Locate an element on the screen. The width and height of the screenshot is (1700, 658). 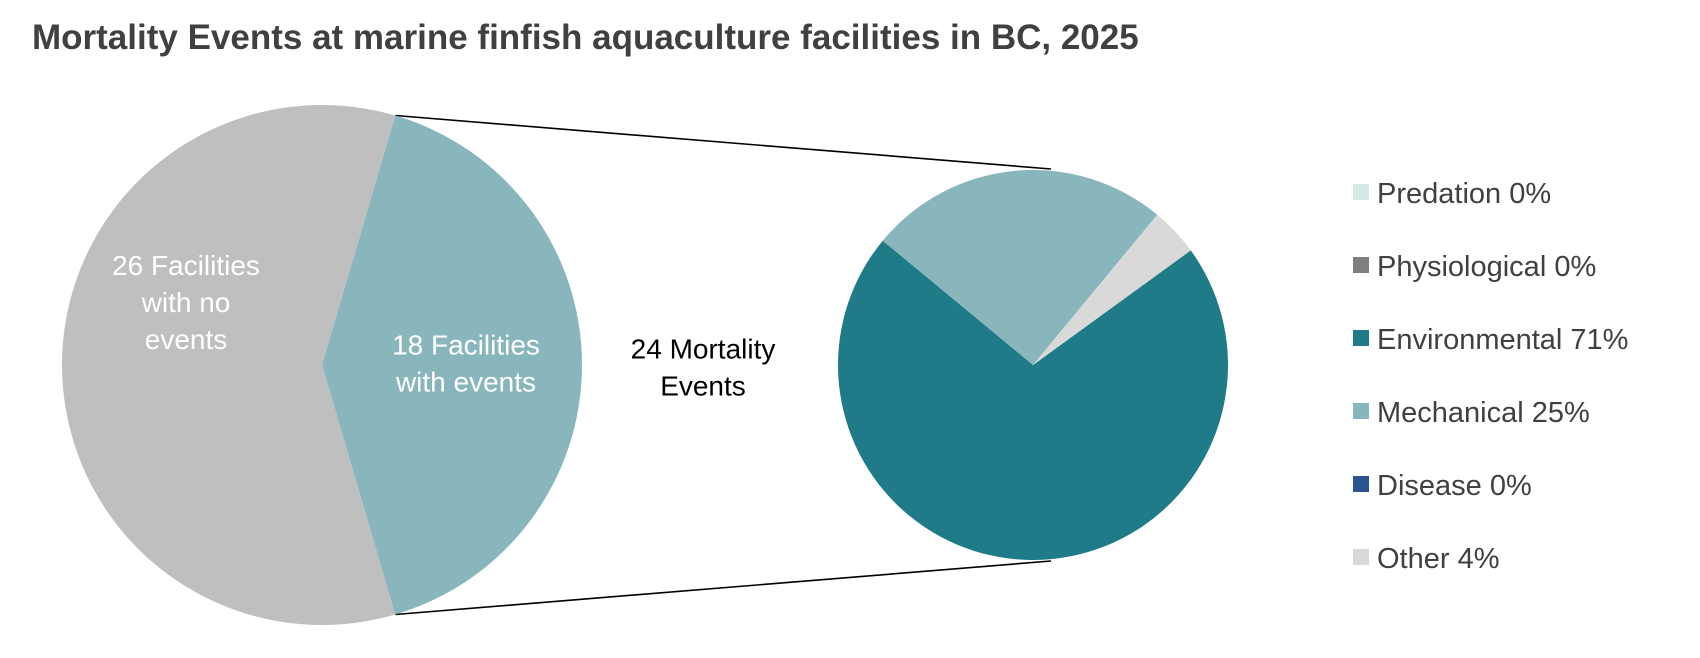
legend-item-predation: Predation 0% is located at coordinates (1452, 194).